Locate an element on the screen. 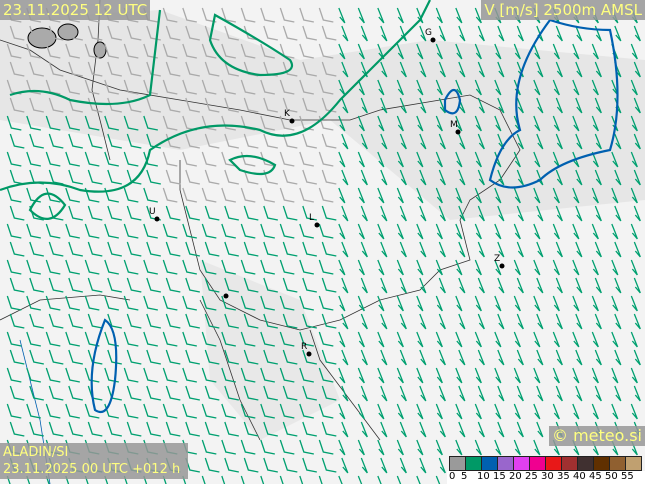 The height and width of the screenshot is (484, 645). city-label: L is located at coordinates (312, 218).